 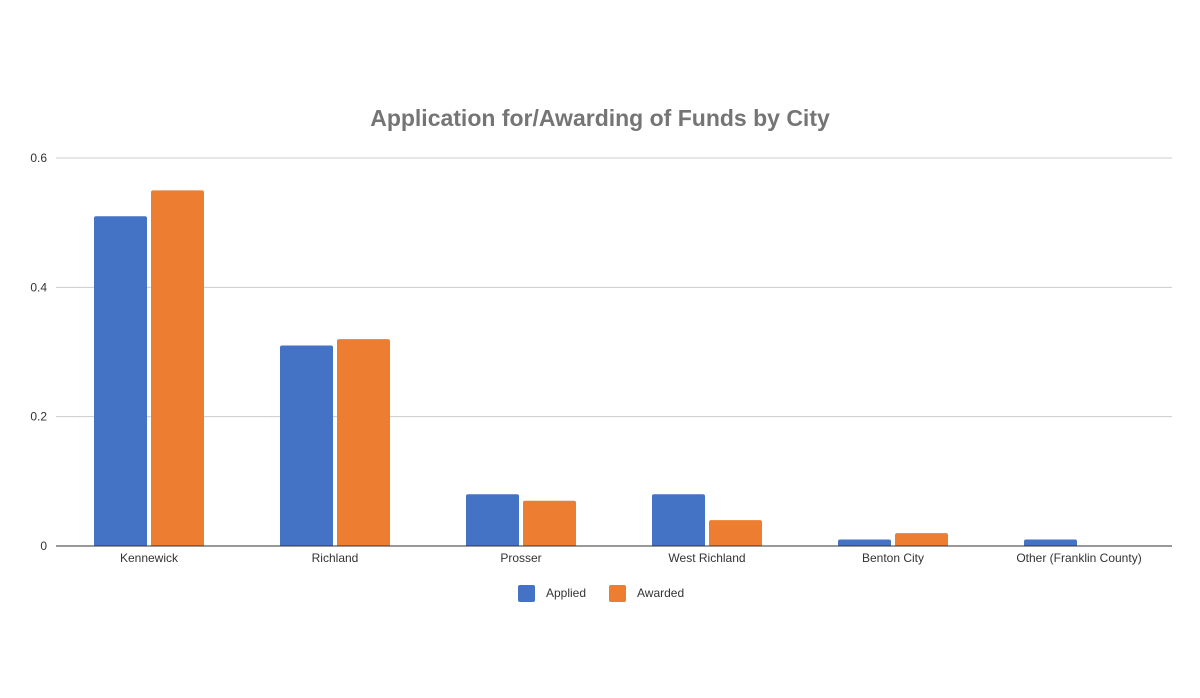 What do you see at coordinates (335, 558) in the screenshot?
I see `x-tick-label: Richland` at bounding box center [335, 558].